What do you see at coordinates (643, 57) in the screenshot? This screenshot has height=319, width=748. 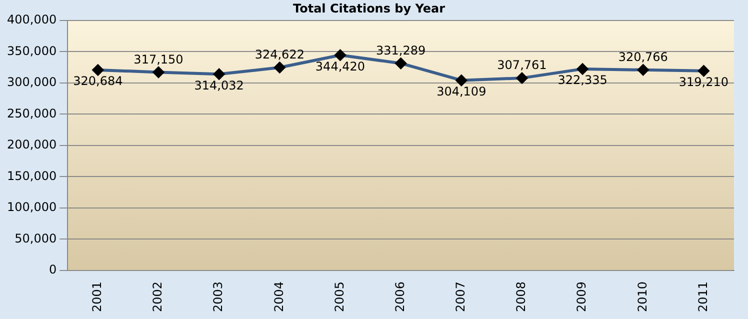 I see `data-label: 320,766` at bounding box center [643, 57].